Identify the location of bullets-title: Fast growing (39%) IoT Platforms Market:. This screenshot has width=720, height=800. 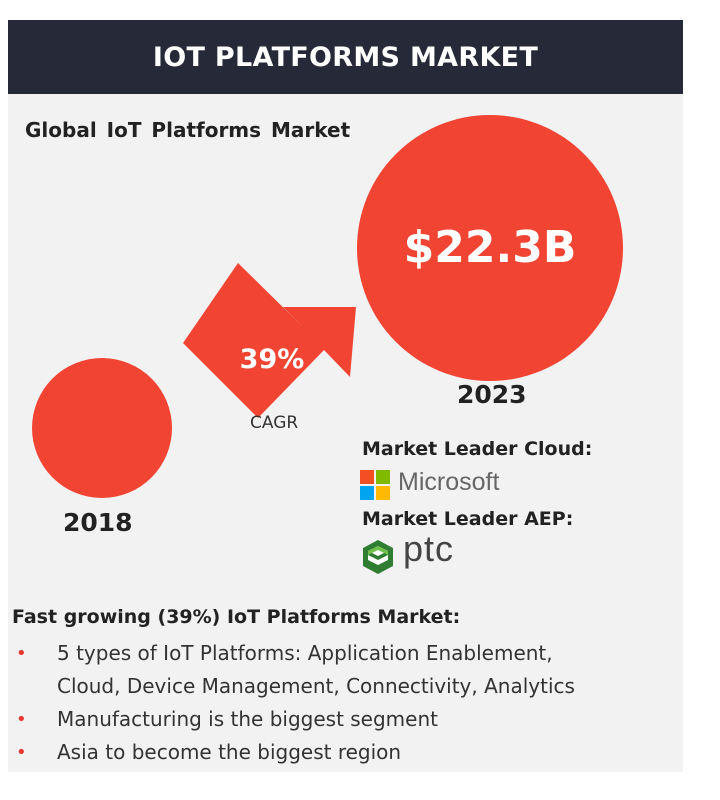
(236, 617).